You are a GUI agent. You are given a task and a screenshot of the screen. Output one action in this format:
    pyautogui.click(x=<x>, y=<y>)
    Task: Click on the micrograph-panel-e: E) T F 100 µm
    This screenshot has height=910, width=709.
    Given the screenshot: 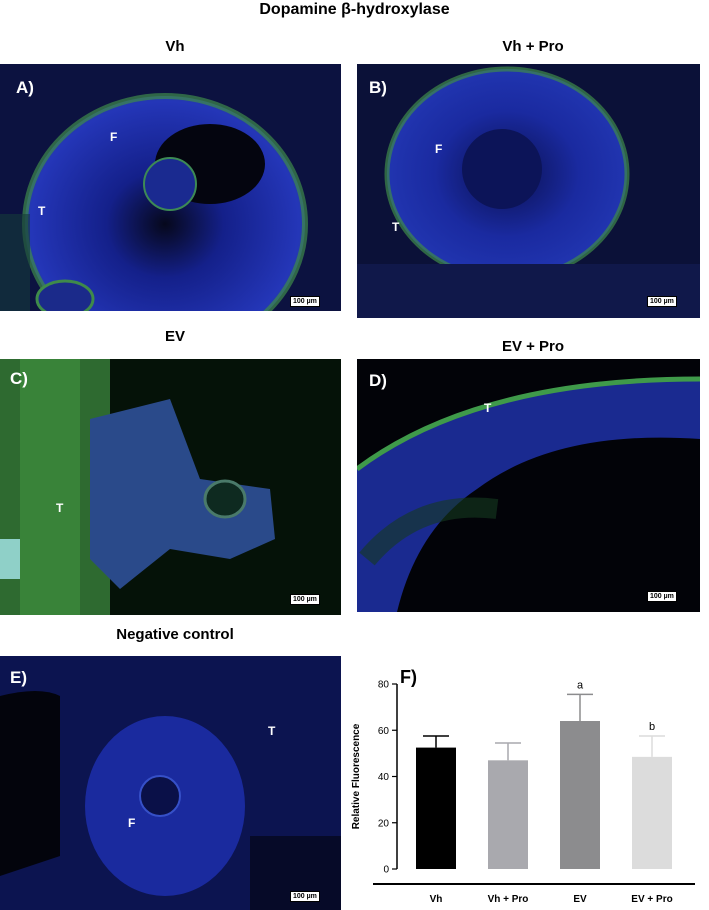 What is the action you would take?
    pyautogui.click(x=170, y=783)
    